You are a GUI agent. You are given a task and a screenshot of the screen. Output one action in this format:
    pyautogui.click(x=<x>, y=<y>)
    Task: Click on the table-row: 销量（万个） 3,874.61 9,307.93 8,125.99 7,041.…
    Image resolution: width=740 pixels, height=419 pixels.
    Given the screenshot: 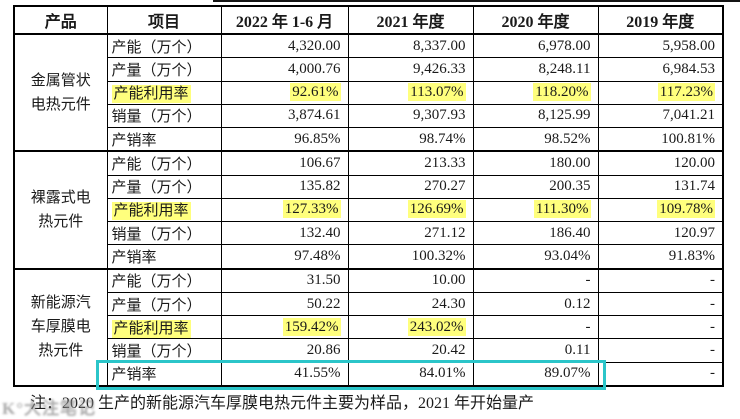 What is the action you would take?
    pyautogui.click(x=369, y=116)
    